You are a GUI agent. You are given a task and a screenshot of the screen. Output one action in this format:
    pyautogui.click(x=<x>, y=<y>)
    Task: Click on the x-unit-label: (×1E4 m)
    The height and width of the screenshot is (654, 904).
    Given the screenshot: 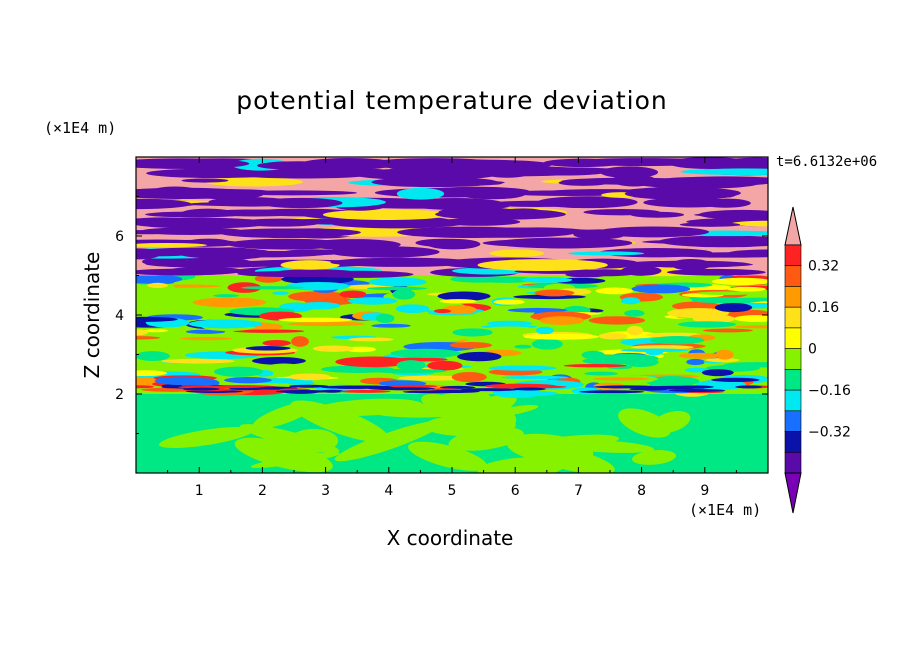 What is the action you would take?
    pyautogui.click(x=725, y=510)
    